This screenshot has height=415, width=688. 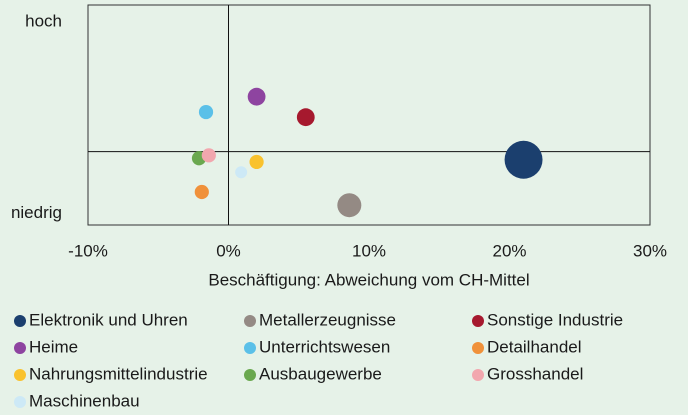 I want to click on legend-label: Heime, so click(x=53, y=346).